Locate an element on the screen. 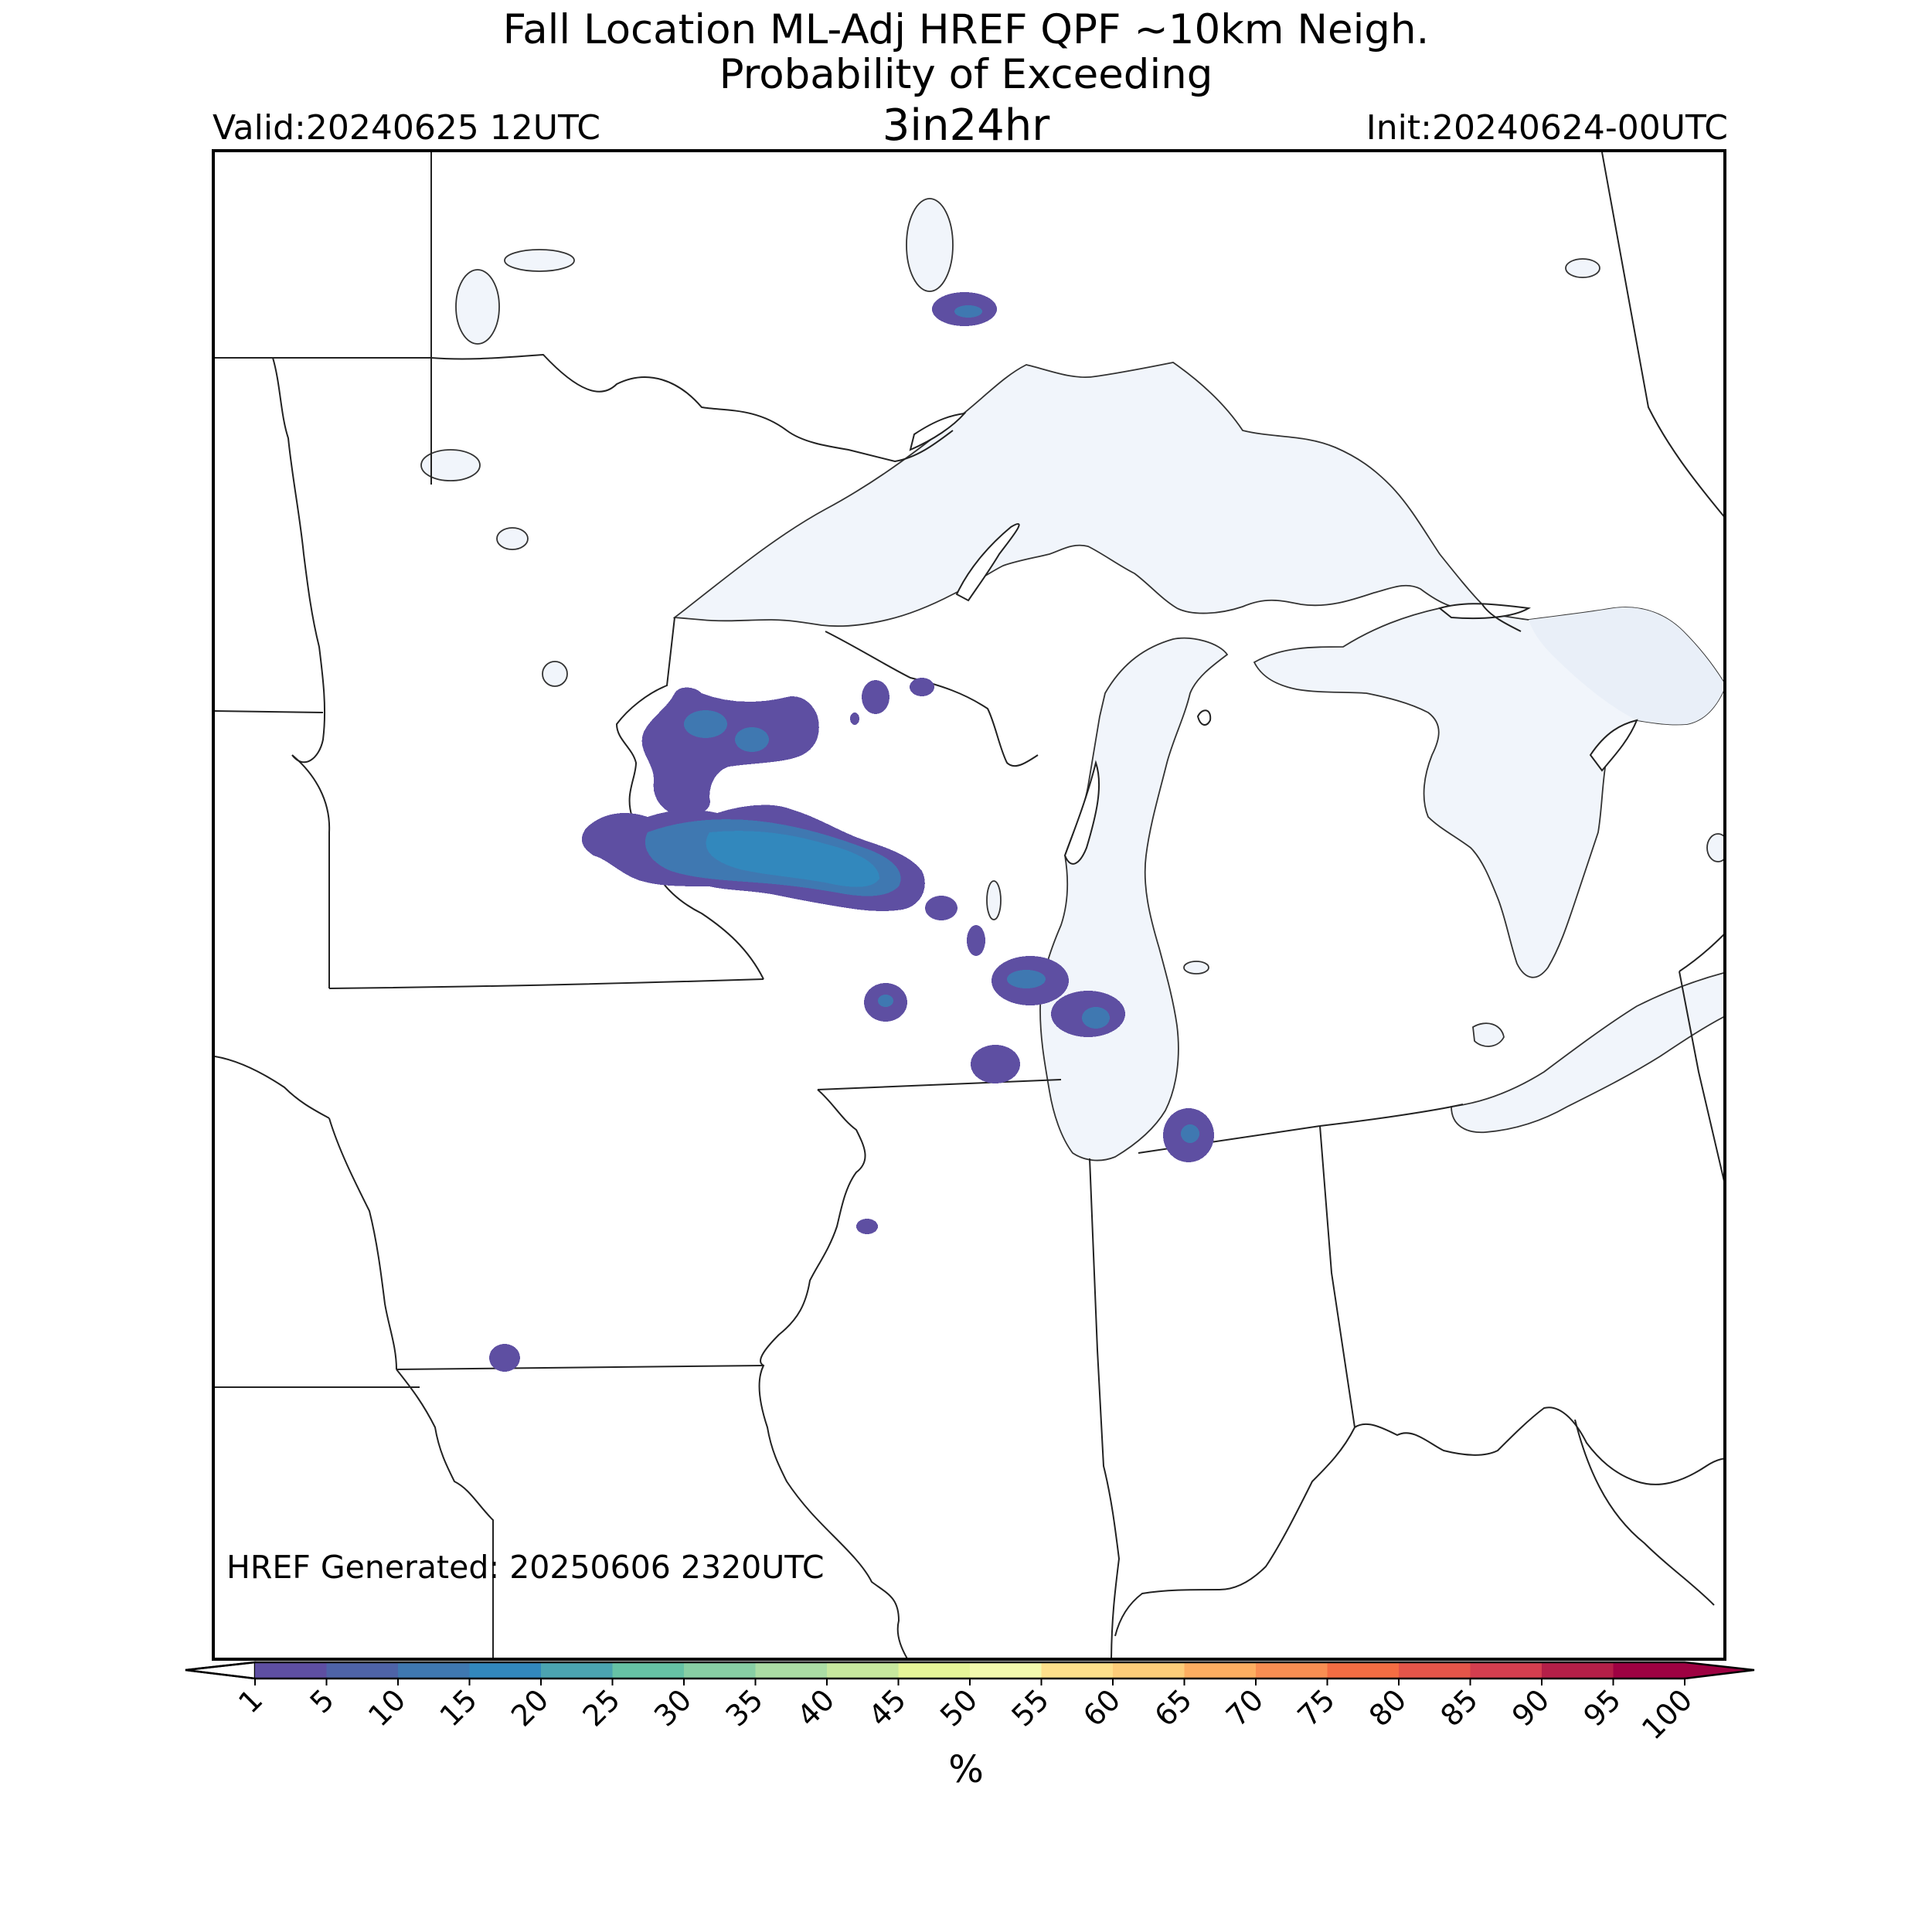 This screenshot has width=1932, height=1932. colorbar-over-extension is located at coordinates (1719, 1671).